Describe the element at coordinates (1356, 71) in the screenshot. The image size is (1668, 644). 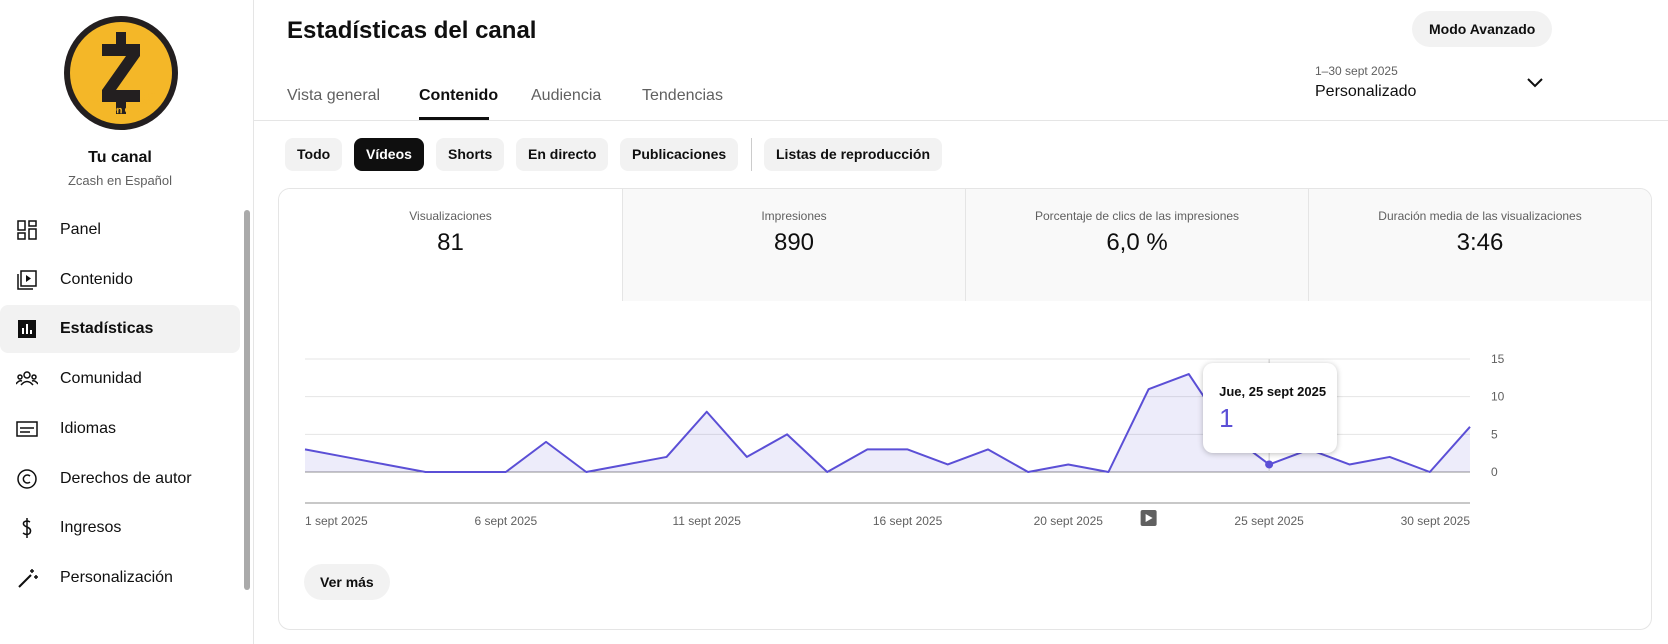
I see `date-range: 1–30 sept 2025` at that location.